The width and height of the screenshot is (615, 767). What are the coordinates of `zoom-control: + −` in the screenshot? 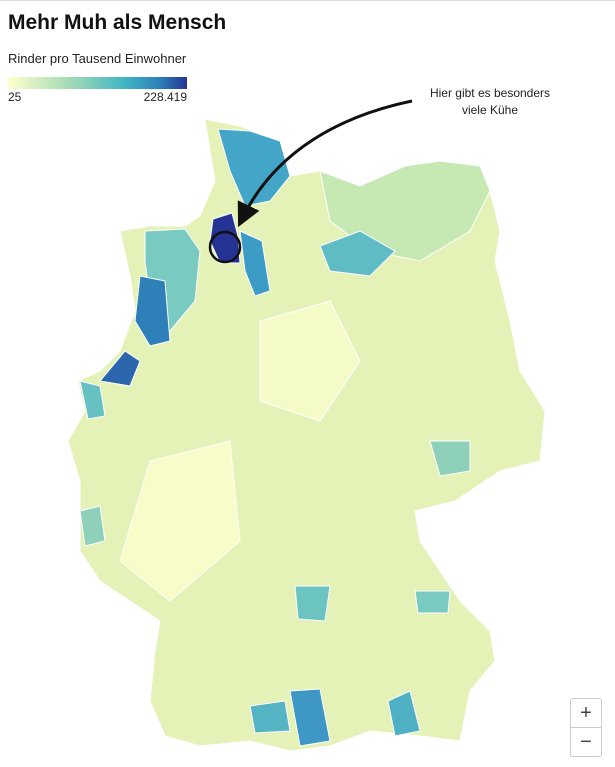 It's located at (586, 727).